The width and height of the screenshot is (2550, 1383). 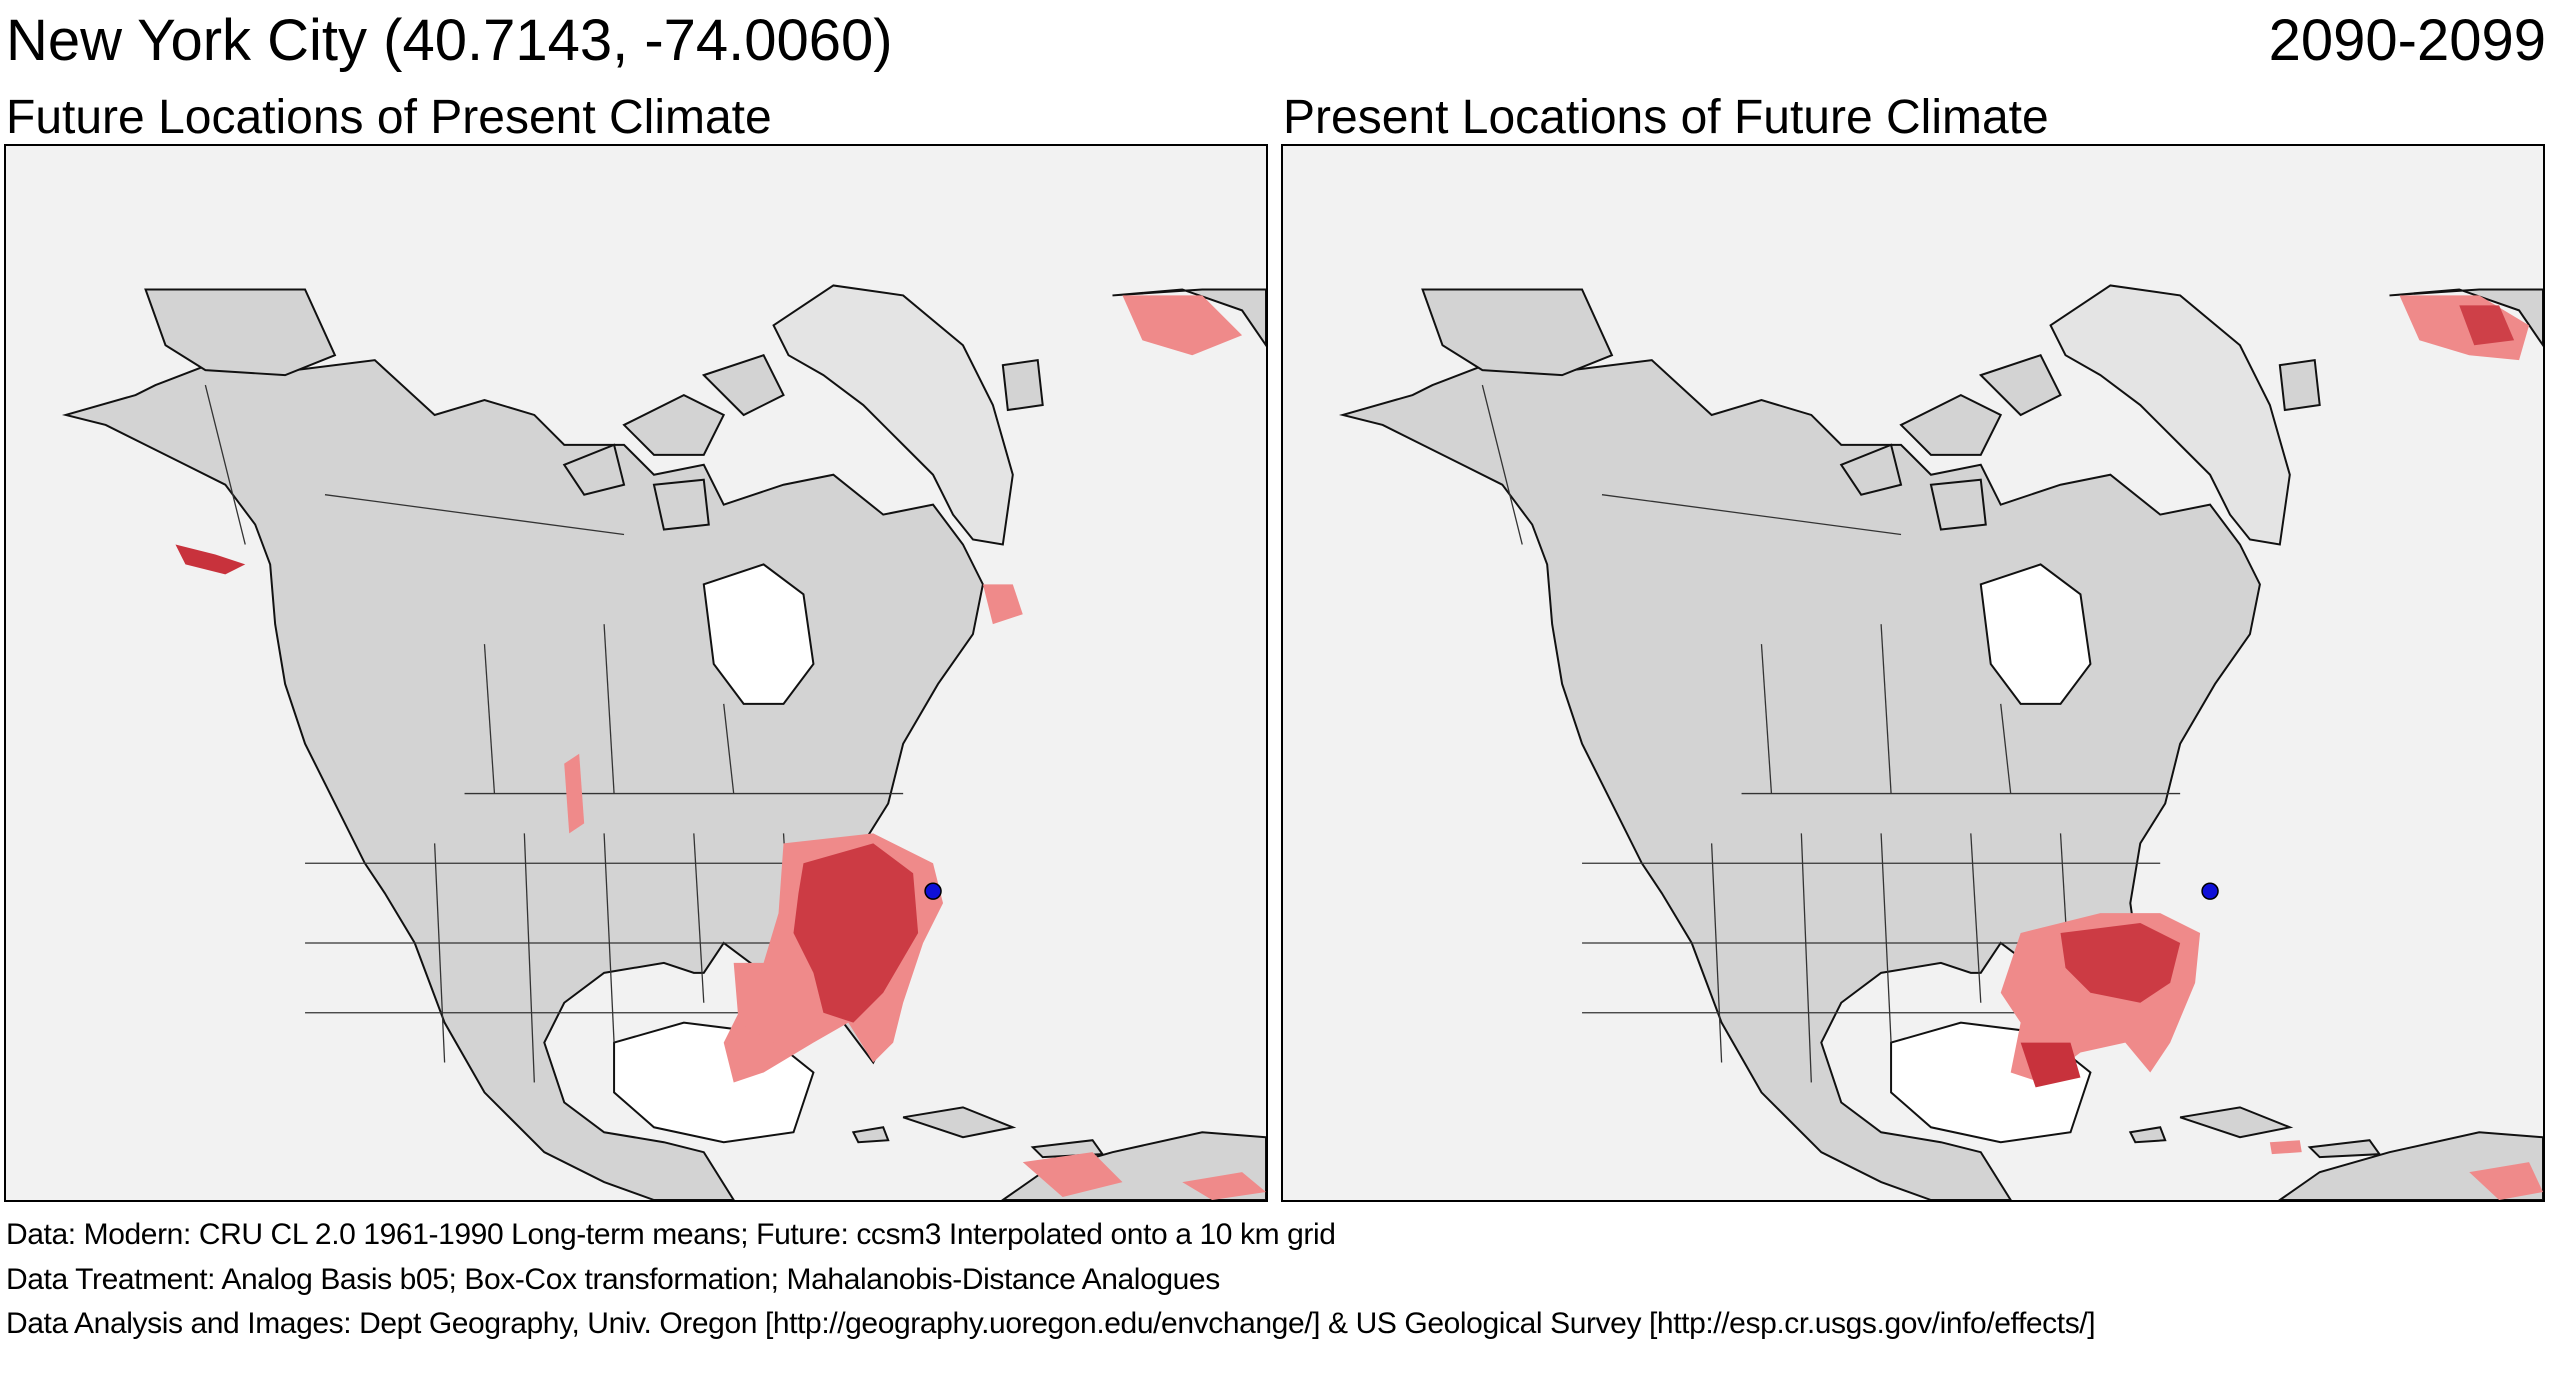 What do you see at coordinates (2271, 747) in the screenshot?
I see `analog-regions` at bounding box center [2271, 747].